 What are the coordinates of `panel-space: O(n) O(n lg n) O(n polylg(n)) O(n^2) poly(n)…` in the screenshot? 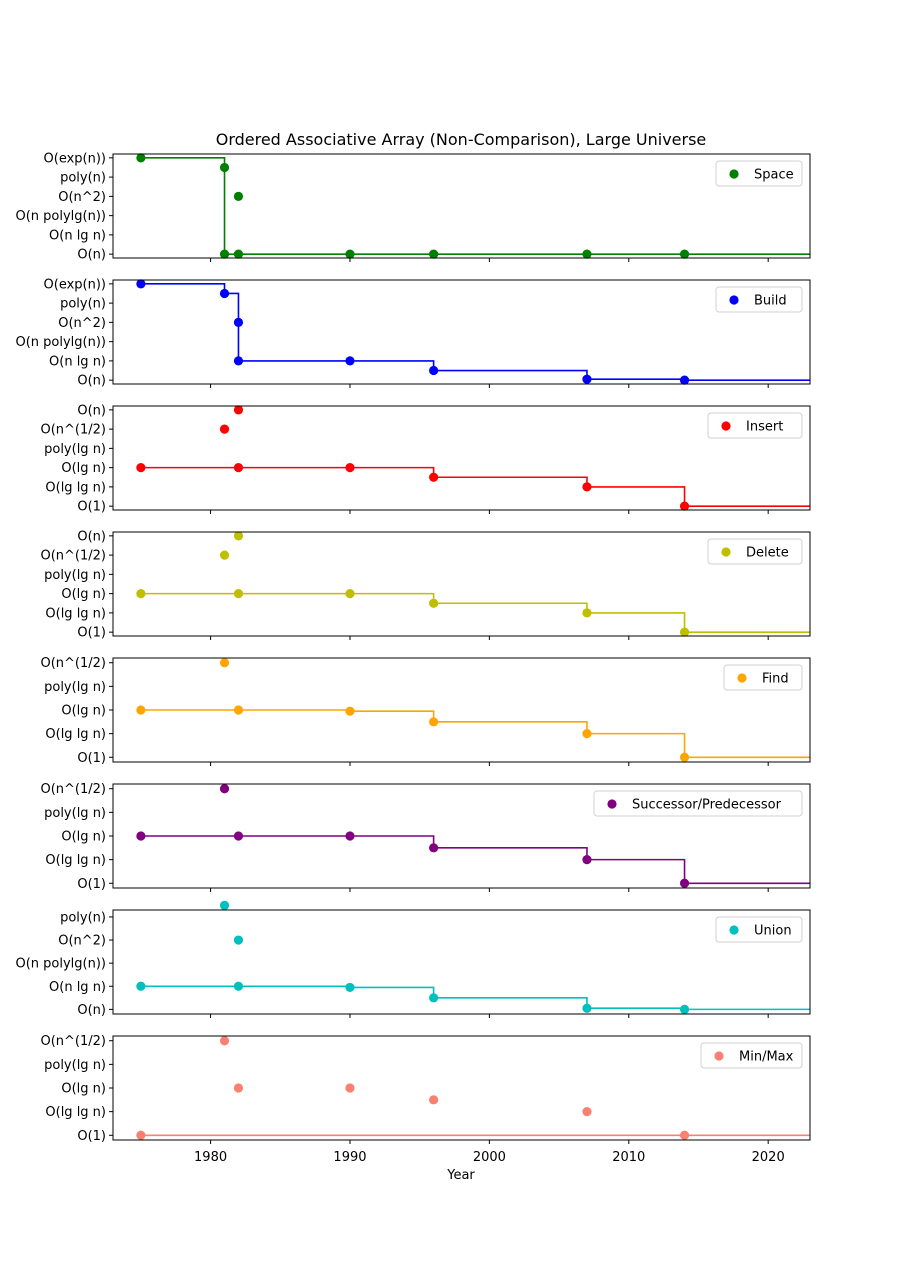 It's located at (413, 207).